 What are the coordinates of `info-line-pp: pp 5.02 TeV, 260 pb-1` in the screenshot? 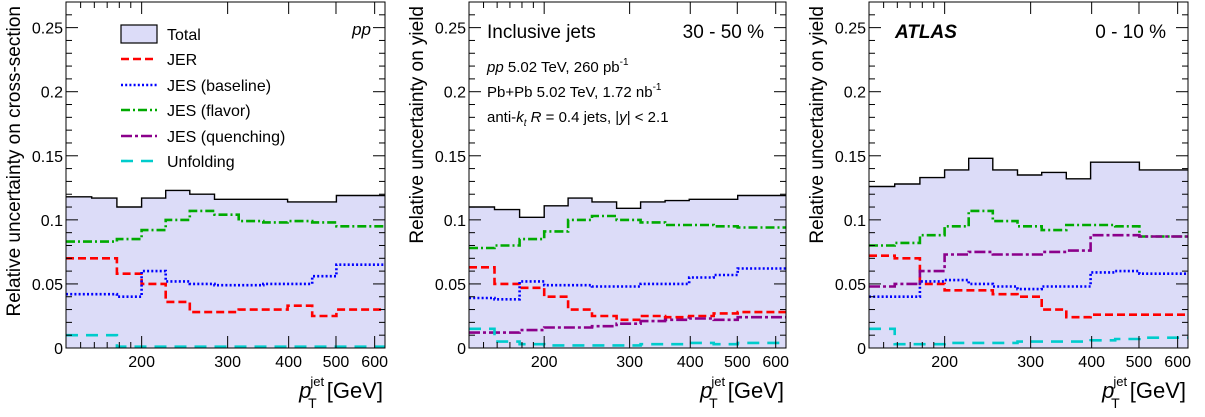 It's located at (557, 66).